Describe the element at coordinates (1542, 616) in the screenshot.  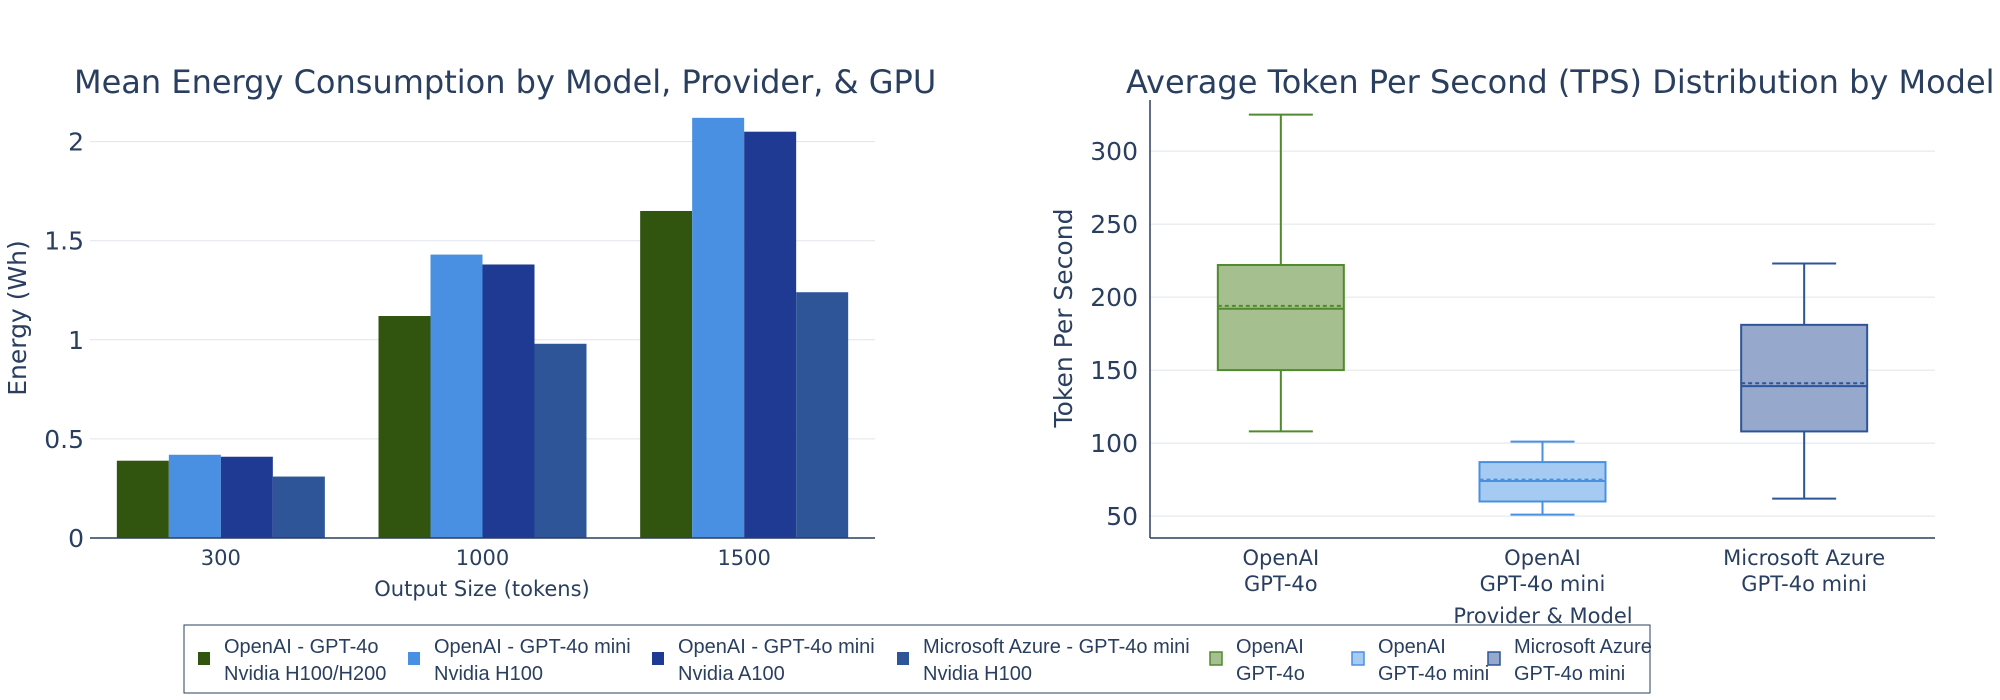
I see `box-chart-x-axis-title: Provider & Model` at that location.